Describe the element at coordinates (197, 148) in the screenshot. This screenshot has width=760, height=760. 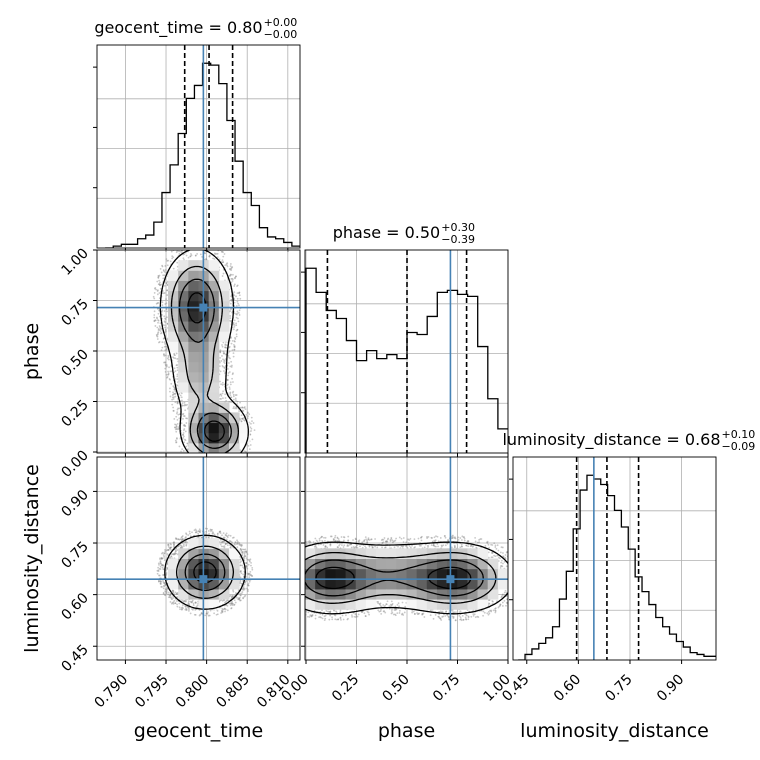
I see `hist-panel-geocent_time` at that location.